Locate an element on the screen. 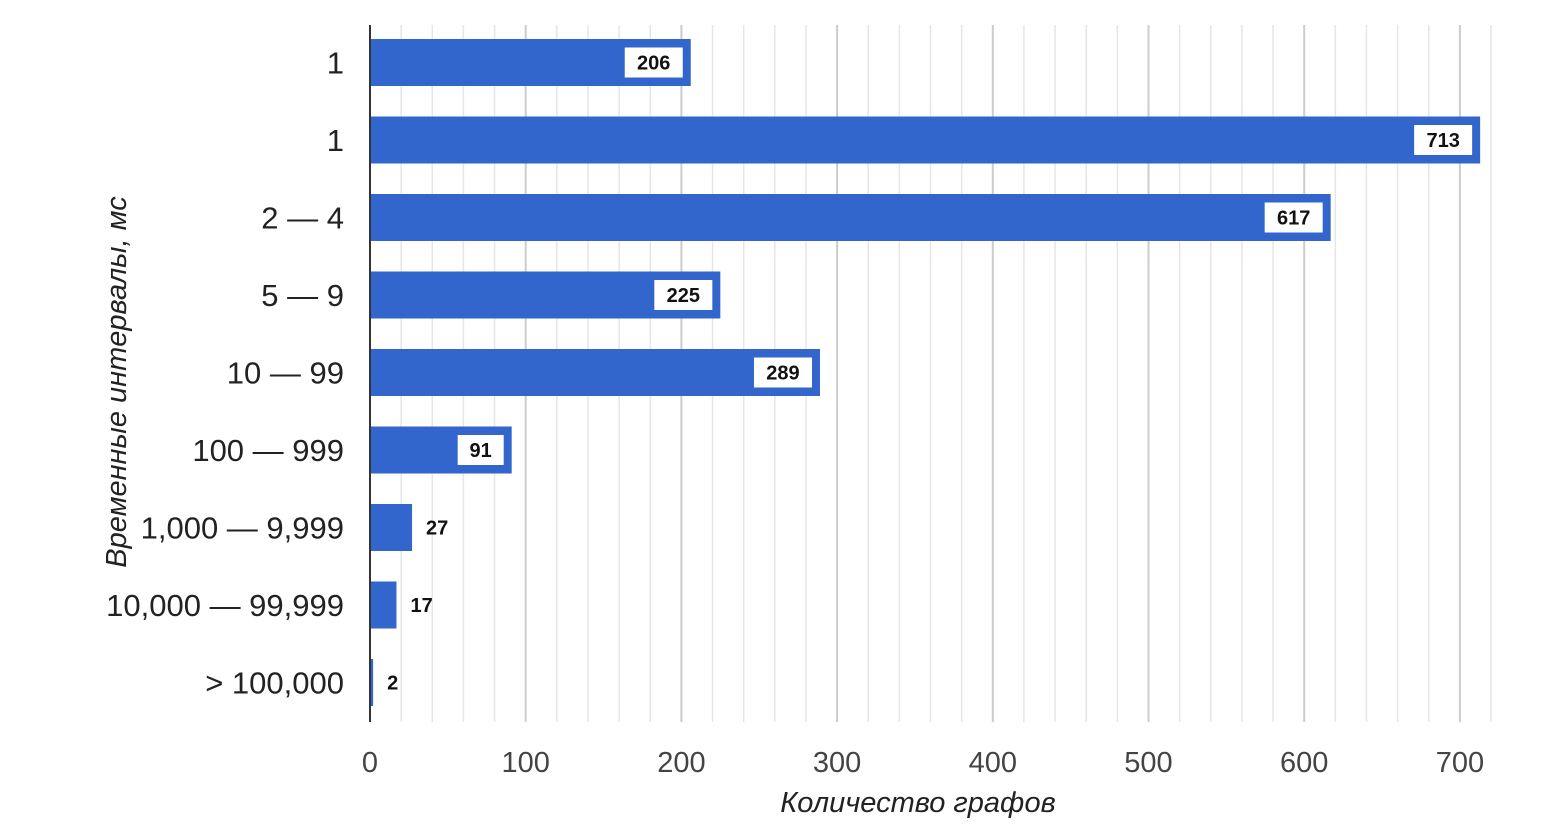 The image size is (1568, 840). value-label: 27 is located at coordinates (437, 529).